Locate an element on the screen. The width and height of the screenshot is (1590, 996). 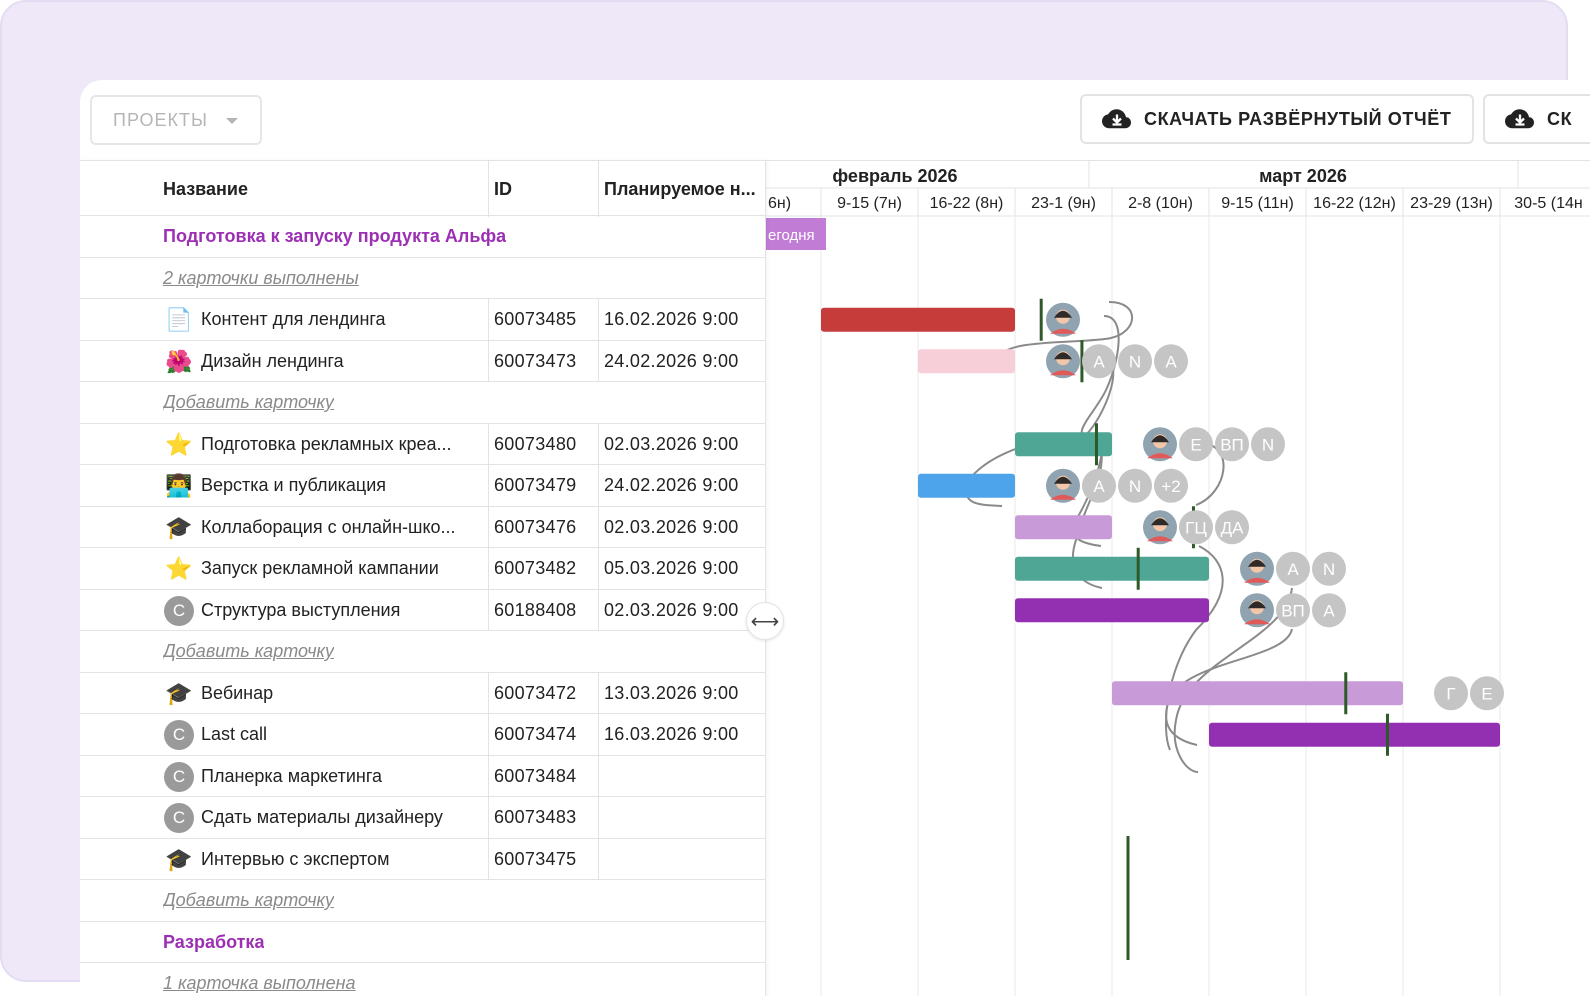
table-row: 🎓 Интервью с экспертом 60073475 is located at coordinates (422, 859).